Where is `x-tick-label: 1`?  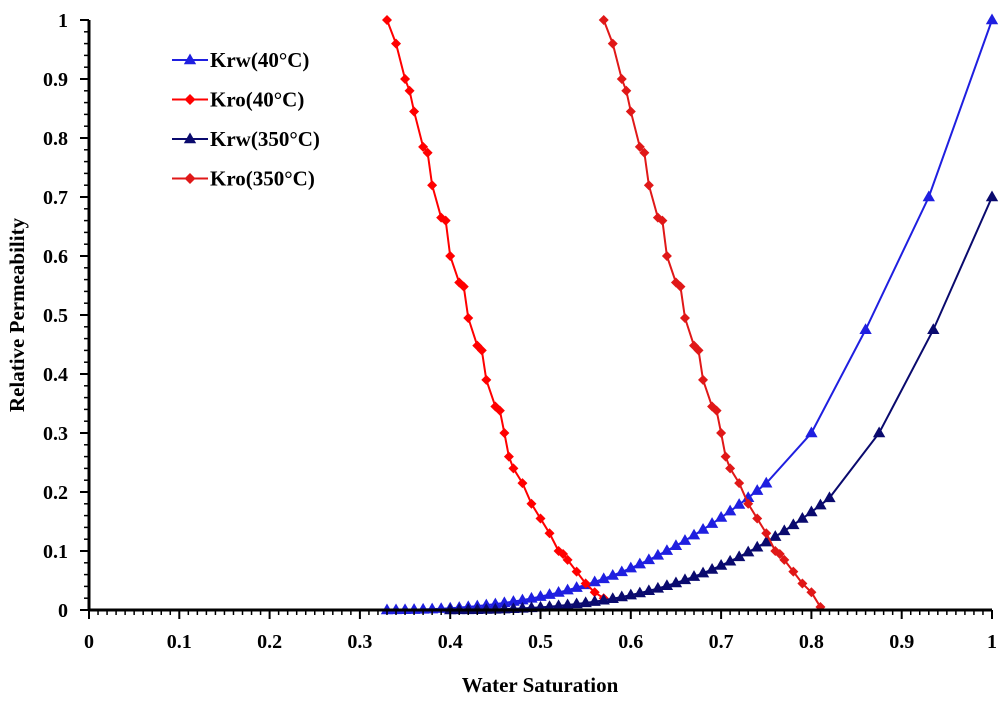
x-tick-label: 1 is located at coordinates (992, 642).